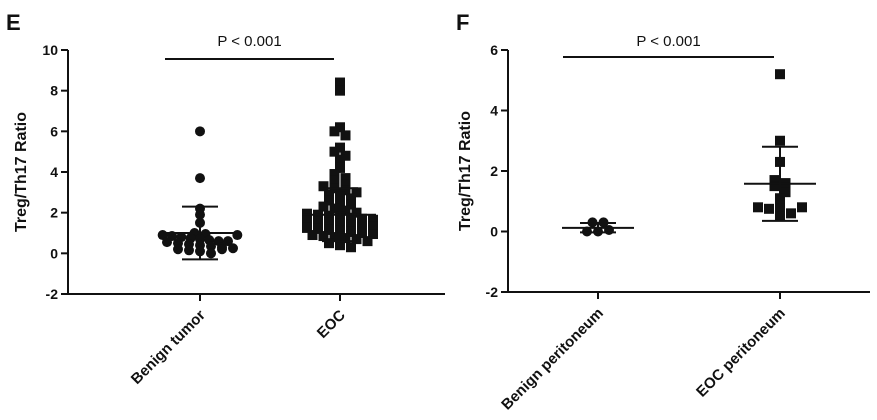 This screenshot has width=877, height=420. What do you see at coordinates (331, 324) in the screenshot?
I see `x-category-label: EOC` at bounding box center [331, 324].